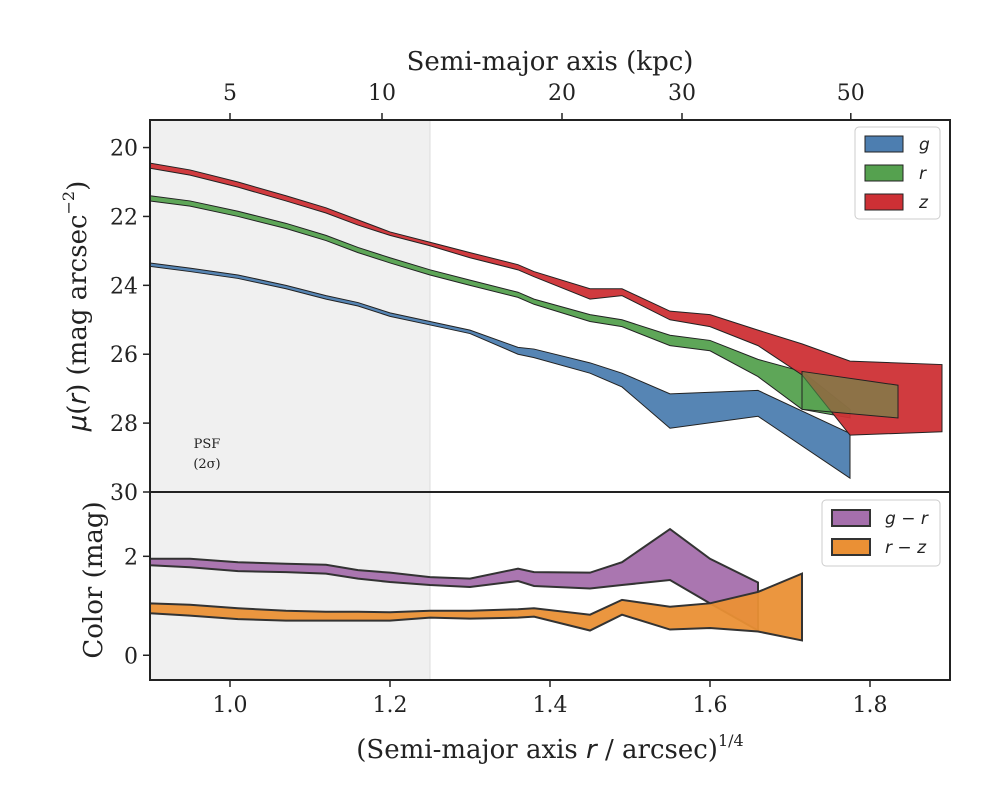 This screenshot has width=1000, height=800. Describe the element at coordinates (923, 174) in the screenshot. I see `legend-label-r: r` at that location.